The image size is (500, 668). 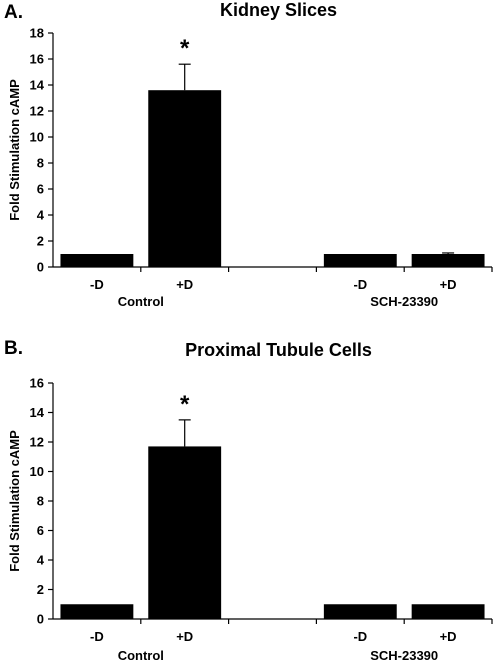 I want to click on chart-title: Proximal Tubule Cells, so click(x=278, y=350).